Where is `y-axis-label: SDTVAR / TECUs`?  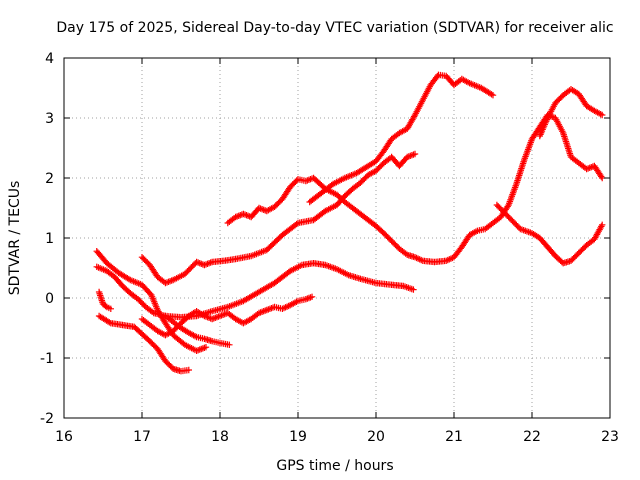 y-axis-label: SDTVAR / TECUs is located at coordinates (15, 238).